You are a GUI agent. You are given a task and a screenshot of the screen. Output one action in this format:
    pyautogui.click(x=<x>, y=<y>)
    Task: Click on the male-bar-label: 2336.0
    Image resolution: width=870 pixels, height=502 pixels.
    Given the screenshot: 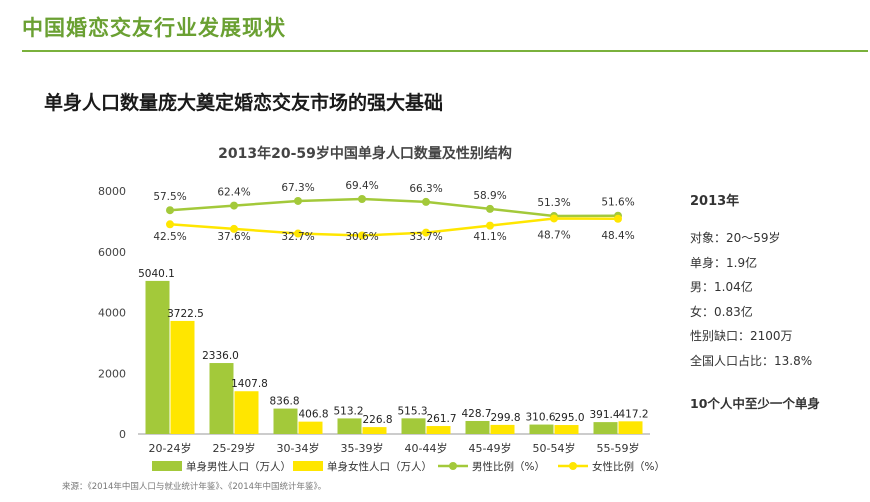 What is the action you would take?
    pyautogui.click(x=220, y=356)
    